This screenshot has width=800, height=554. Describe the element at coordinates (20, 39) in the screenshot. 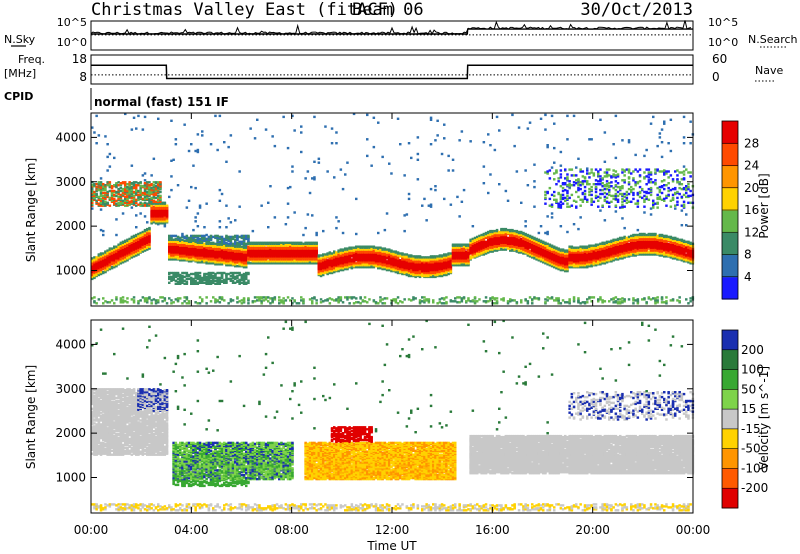

I see `nsky-label: N.Sky` at that location.